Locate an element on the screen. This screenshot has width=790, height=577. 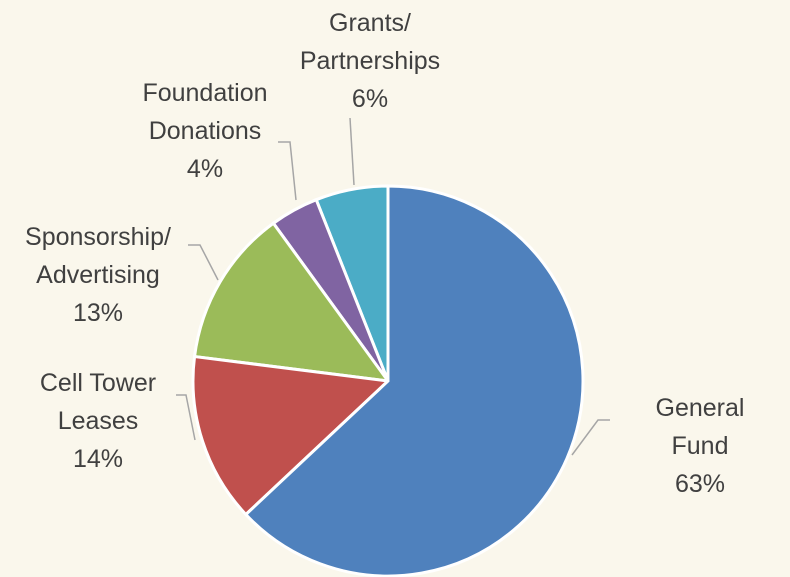
category-label: Sponsorship/ Advertising is located at coordinates (98, 256).